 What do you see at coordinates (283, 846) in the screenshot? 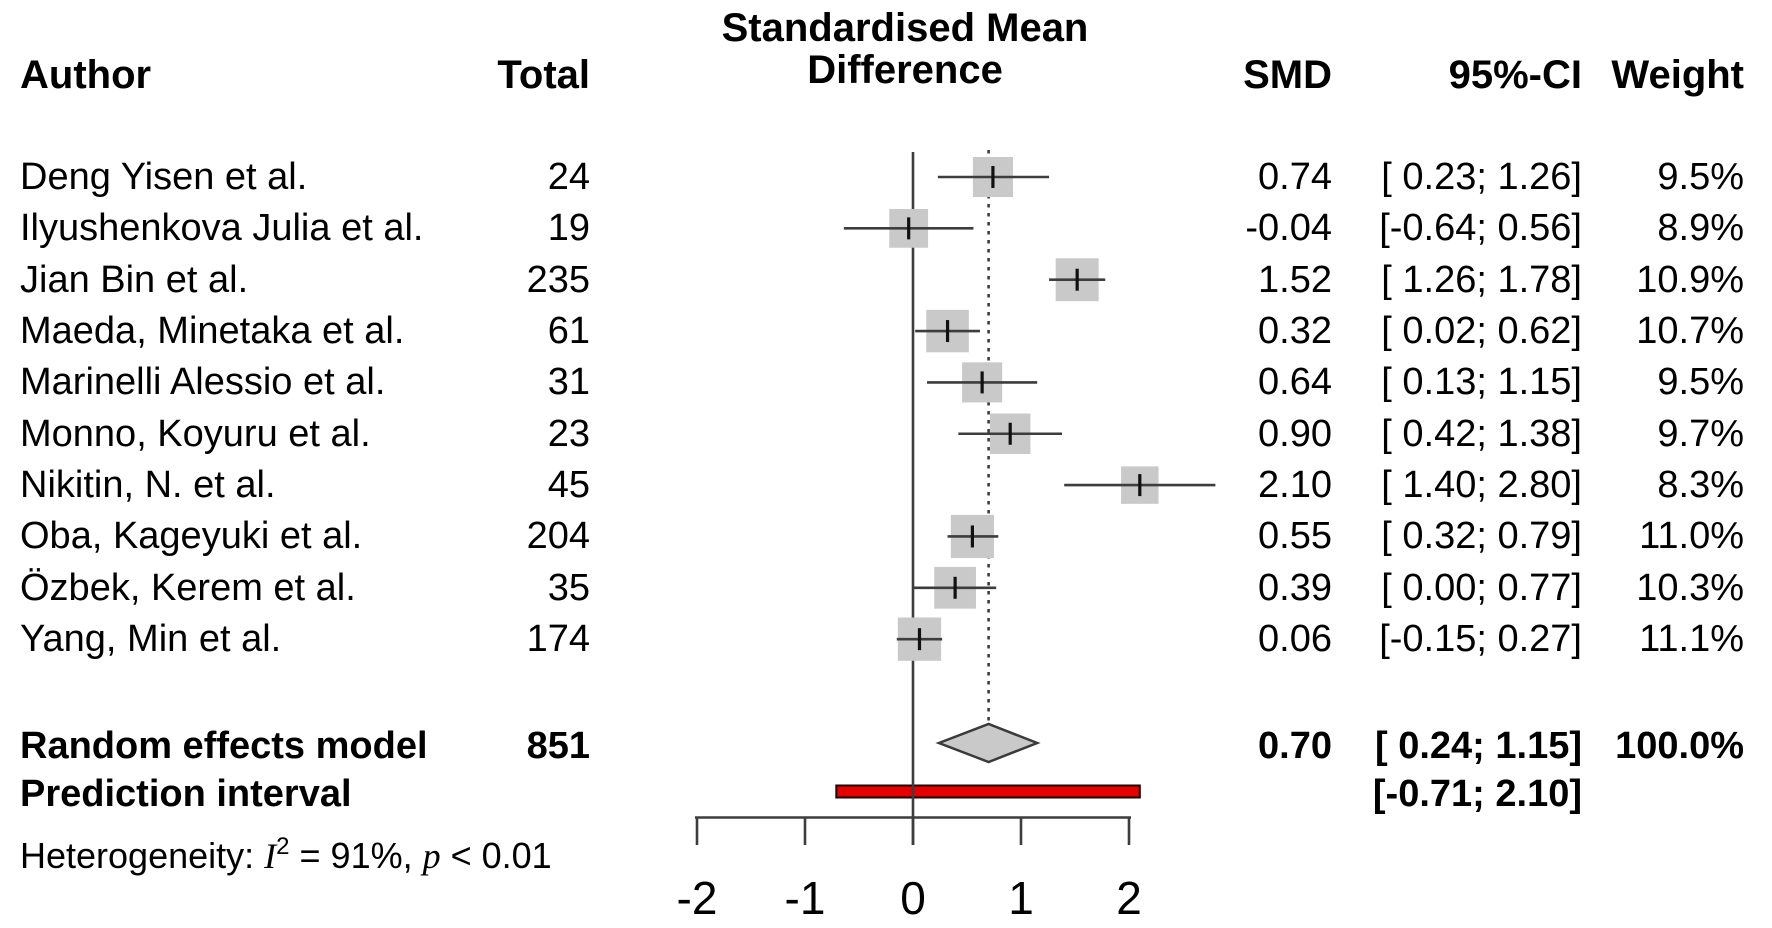
I see `heterogeneity-i-sup: 2` at bounding box center [283, 846].